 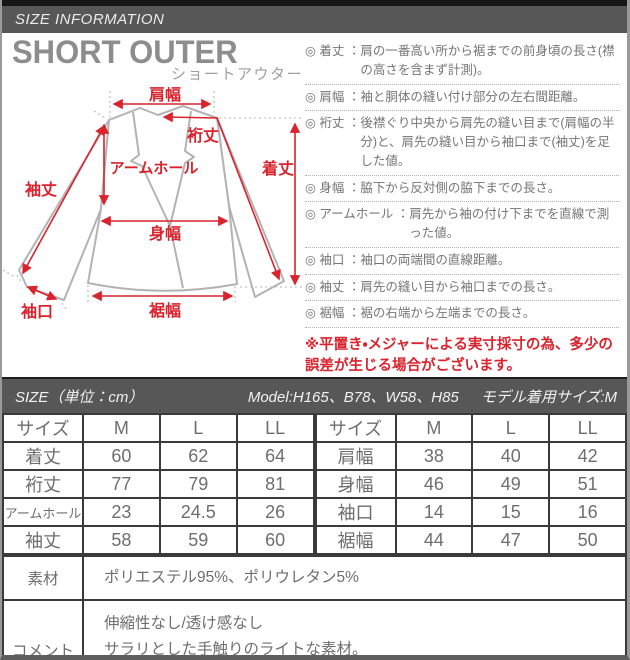 I want to click on cell-value: 60, so click(x=121, y=456).